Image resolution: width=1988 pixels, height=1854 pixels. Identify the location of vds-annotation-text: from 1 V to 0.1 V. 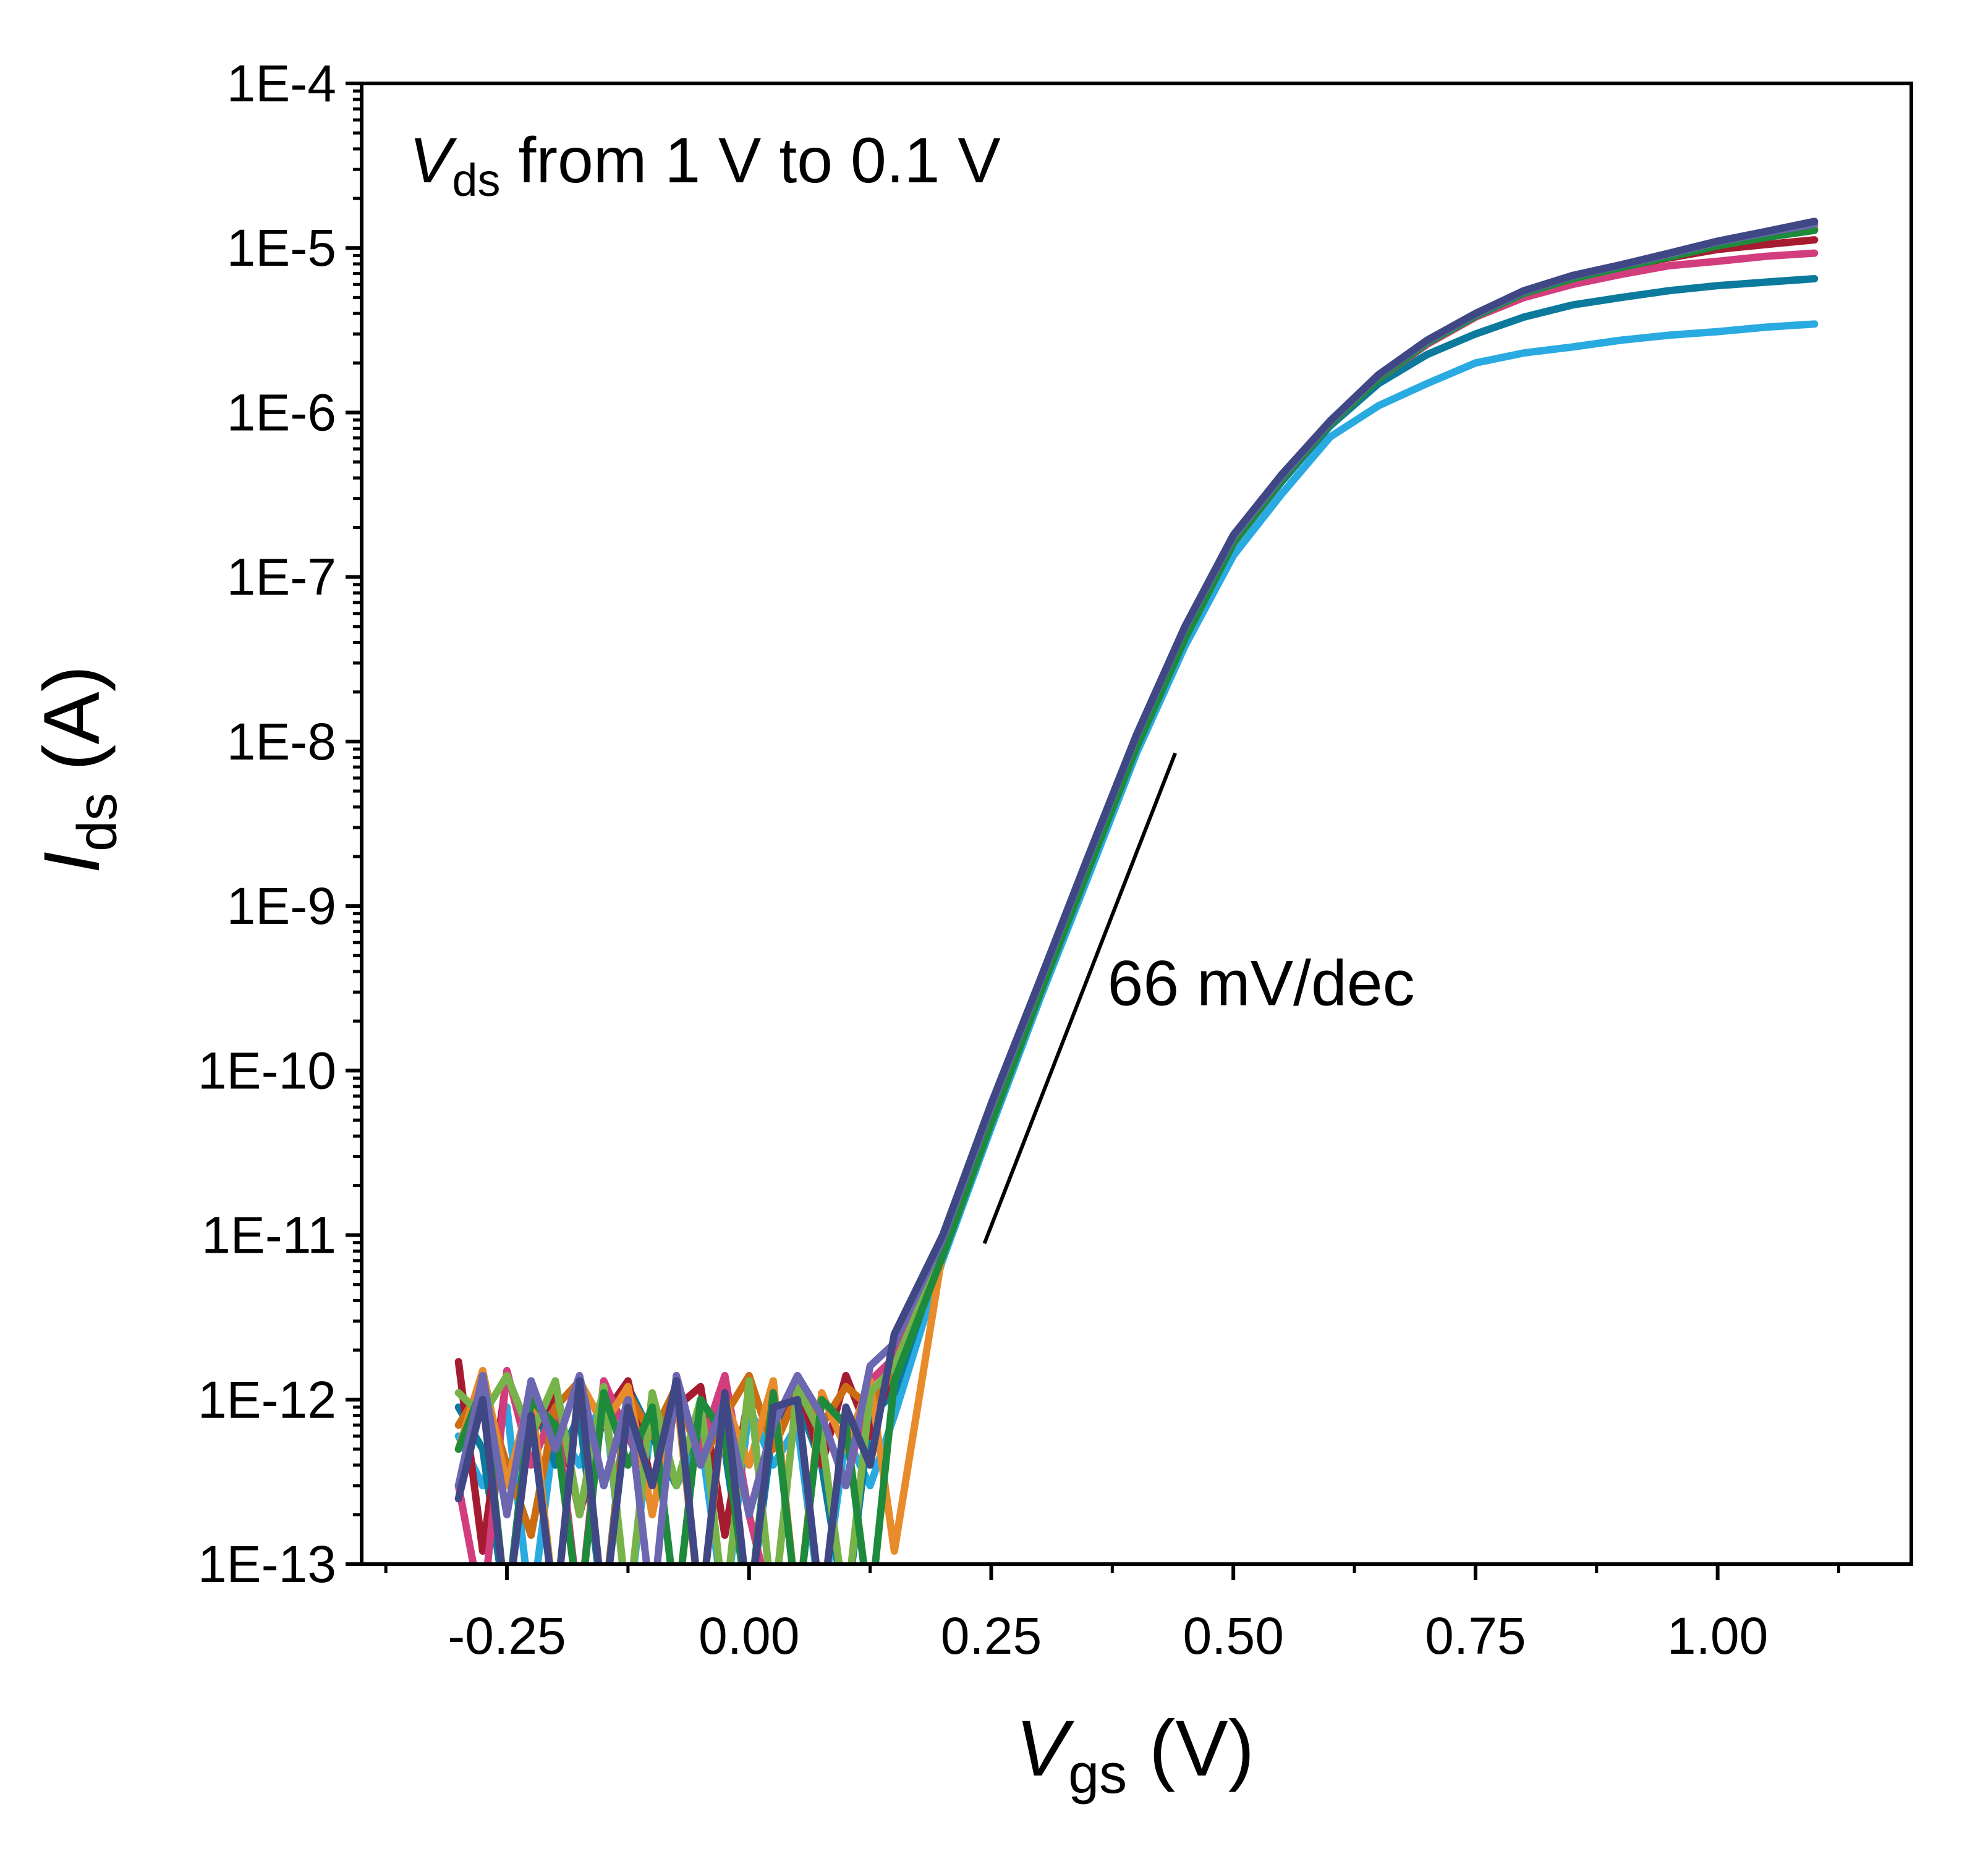
(751, 161).